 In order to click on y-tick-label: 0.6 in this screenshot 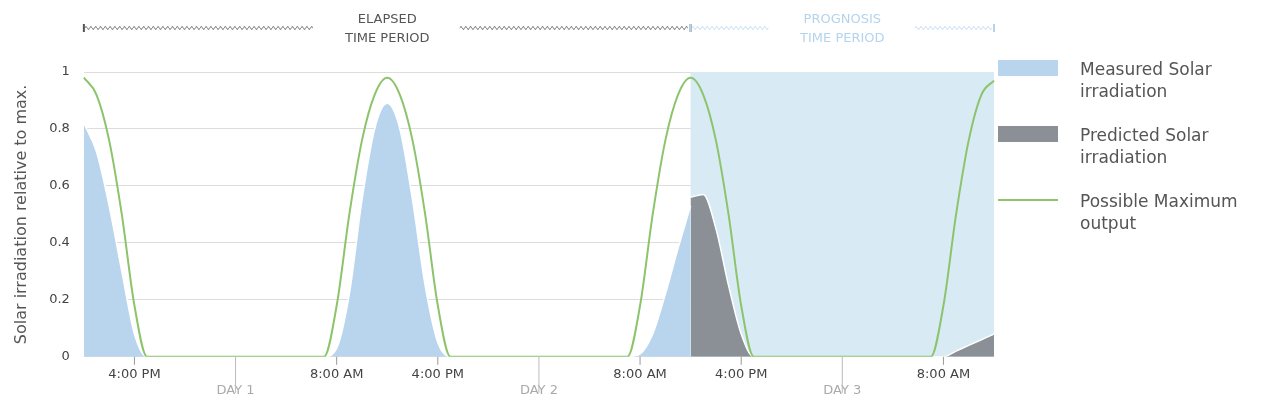, I will do `click(59, 185)`.